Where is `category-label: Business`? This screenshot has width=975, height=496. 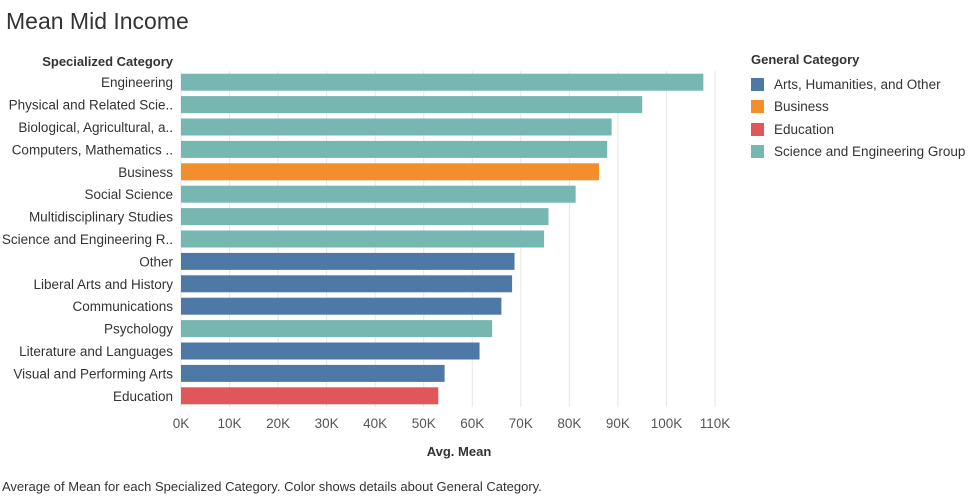 category-label: Business is located at coordinates (145, 172).